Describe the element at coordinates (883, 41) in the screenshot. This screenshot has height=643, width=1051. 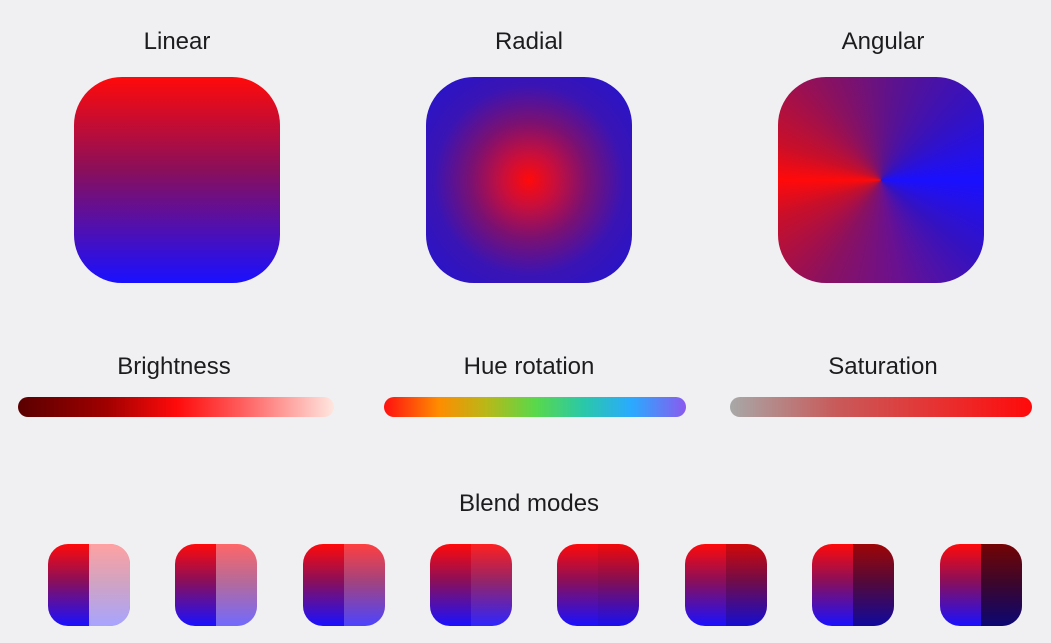
I see `angular-label: Angular` at that location.